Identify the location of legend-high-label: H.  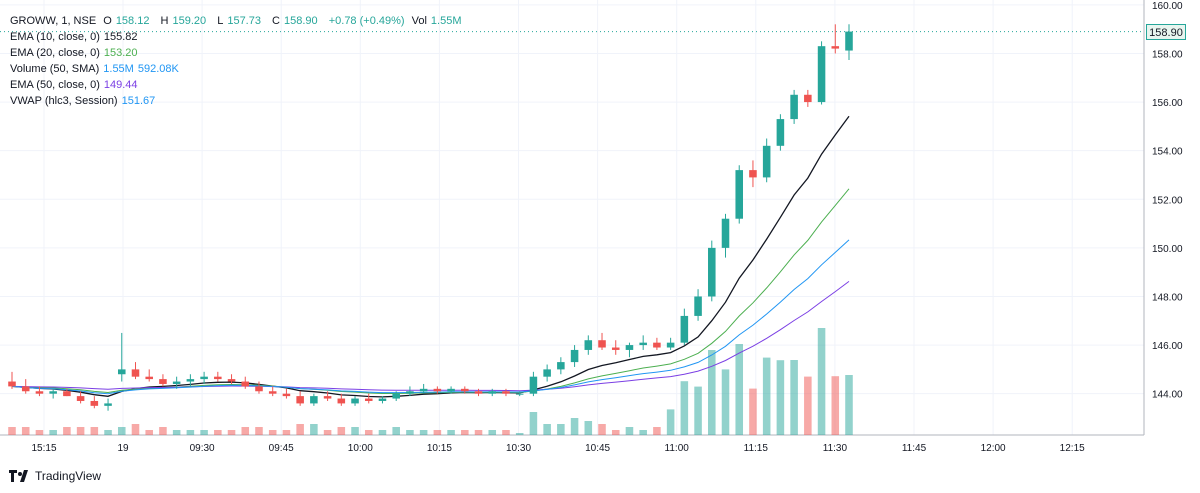
(164, 21).